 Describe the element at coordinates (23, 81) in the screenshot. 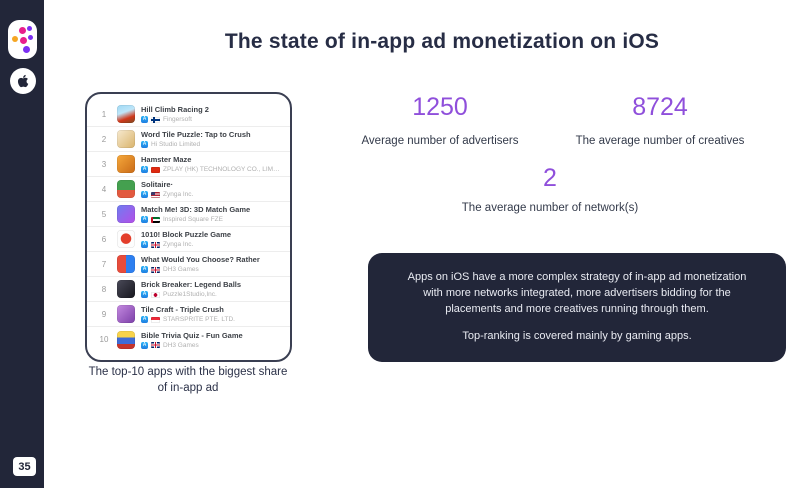

I see `apple-platform-icon` at that location.